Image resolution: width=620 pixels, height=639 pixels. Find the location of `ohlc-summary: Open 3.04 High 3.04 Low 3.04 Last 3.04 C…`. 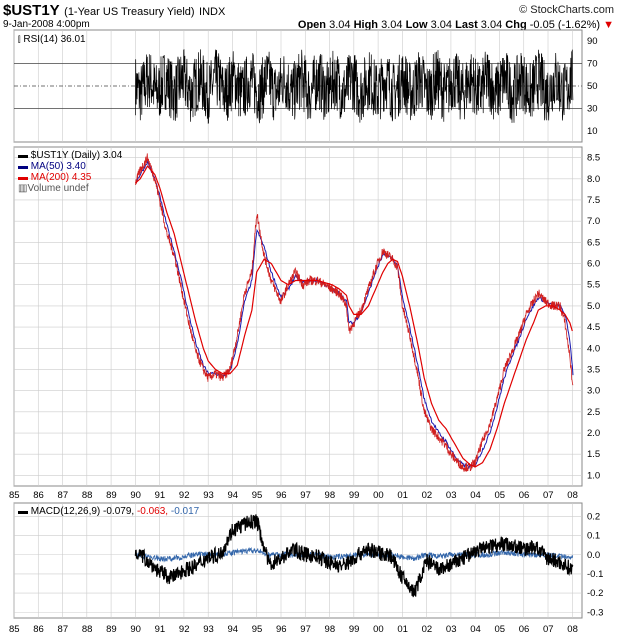

ohlc-summary: Open 3.04 High 3.04 Low 3.04 Last 3.04 C… is located at coordinates (456, 25).